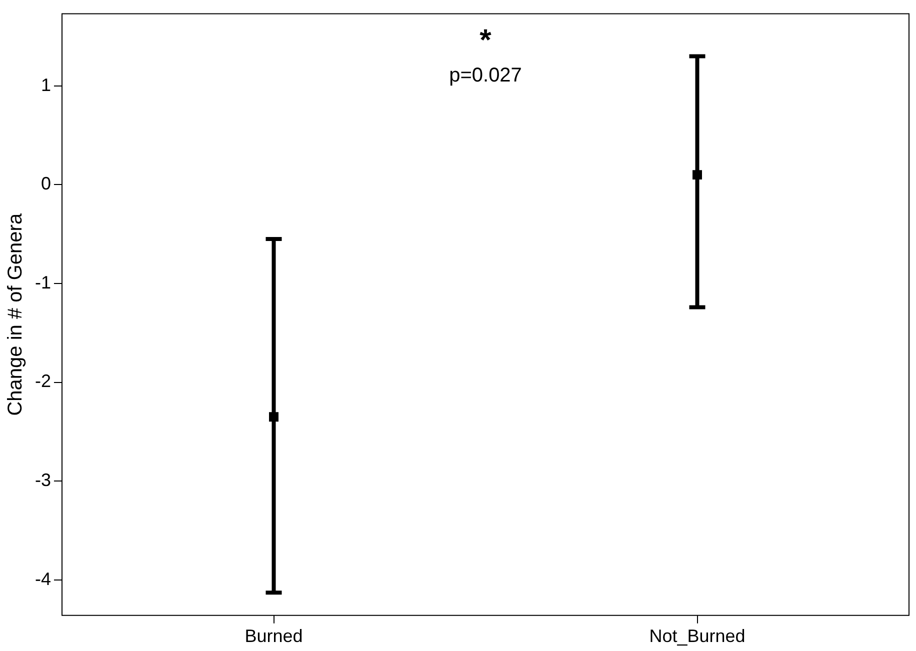 This screenshot has height=651, width=916. Describe the element at coordinates (43, 282) in the screenshot. I see `y-tick-label: -1` at that location.